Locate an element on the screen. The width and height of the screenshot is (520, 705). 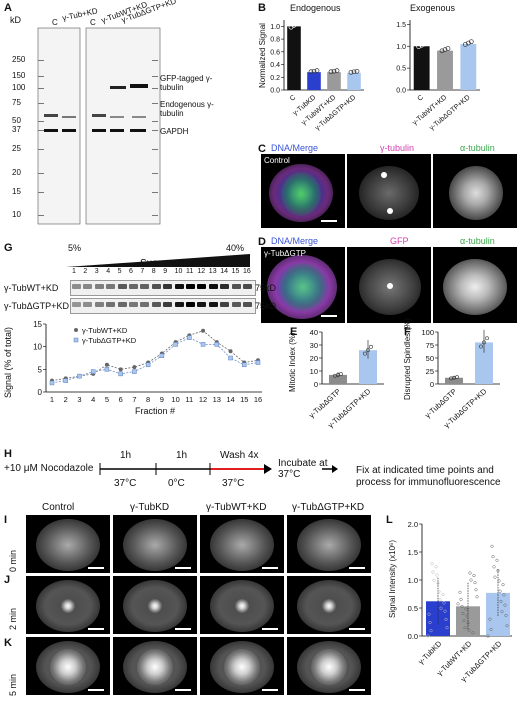
y-tick-label: 30 is located at coordinates (314, 345).